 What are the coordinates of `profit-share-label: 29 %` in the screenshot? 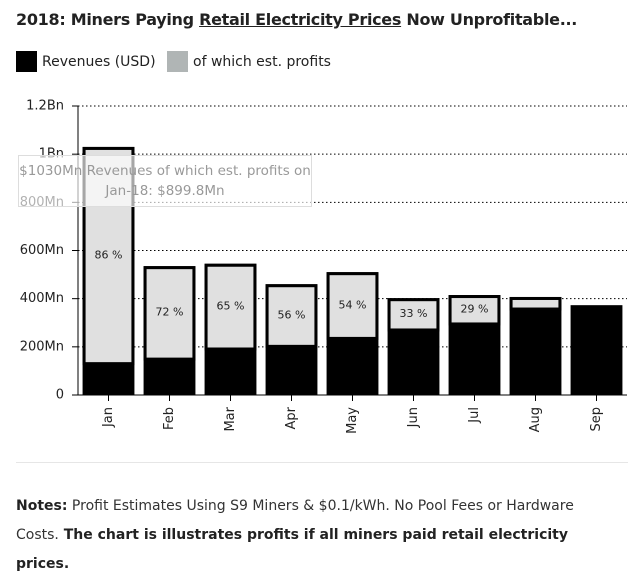 It's located at (475, 309).